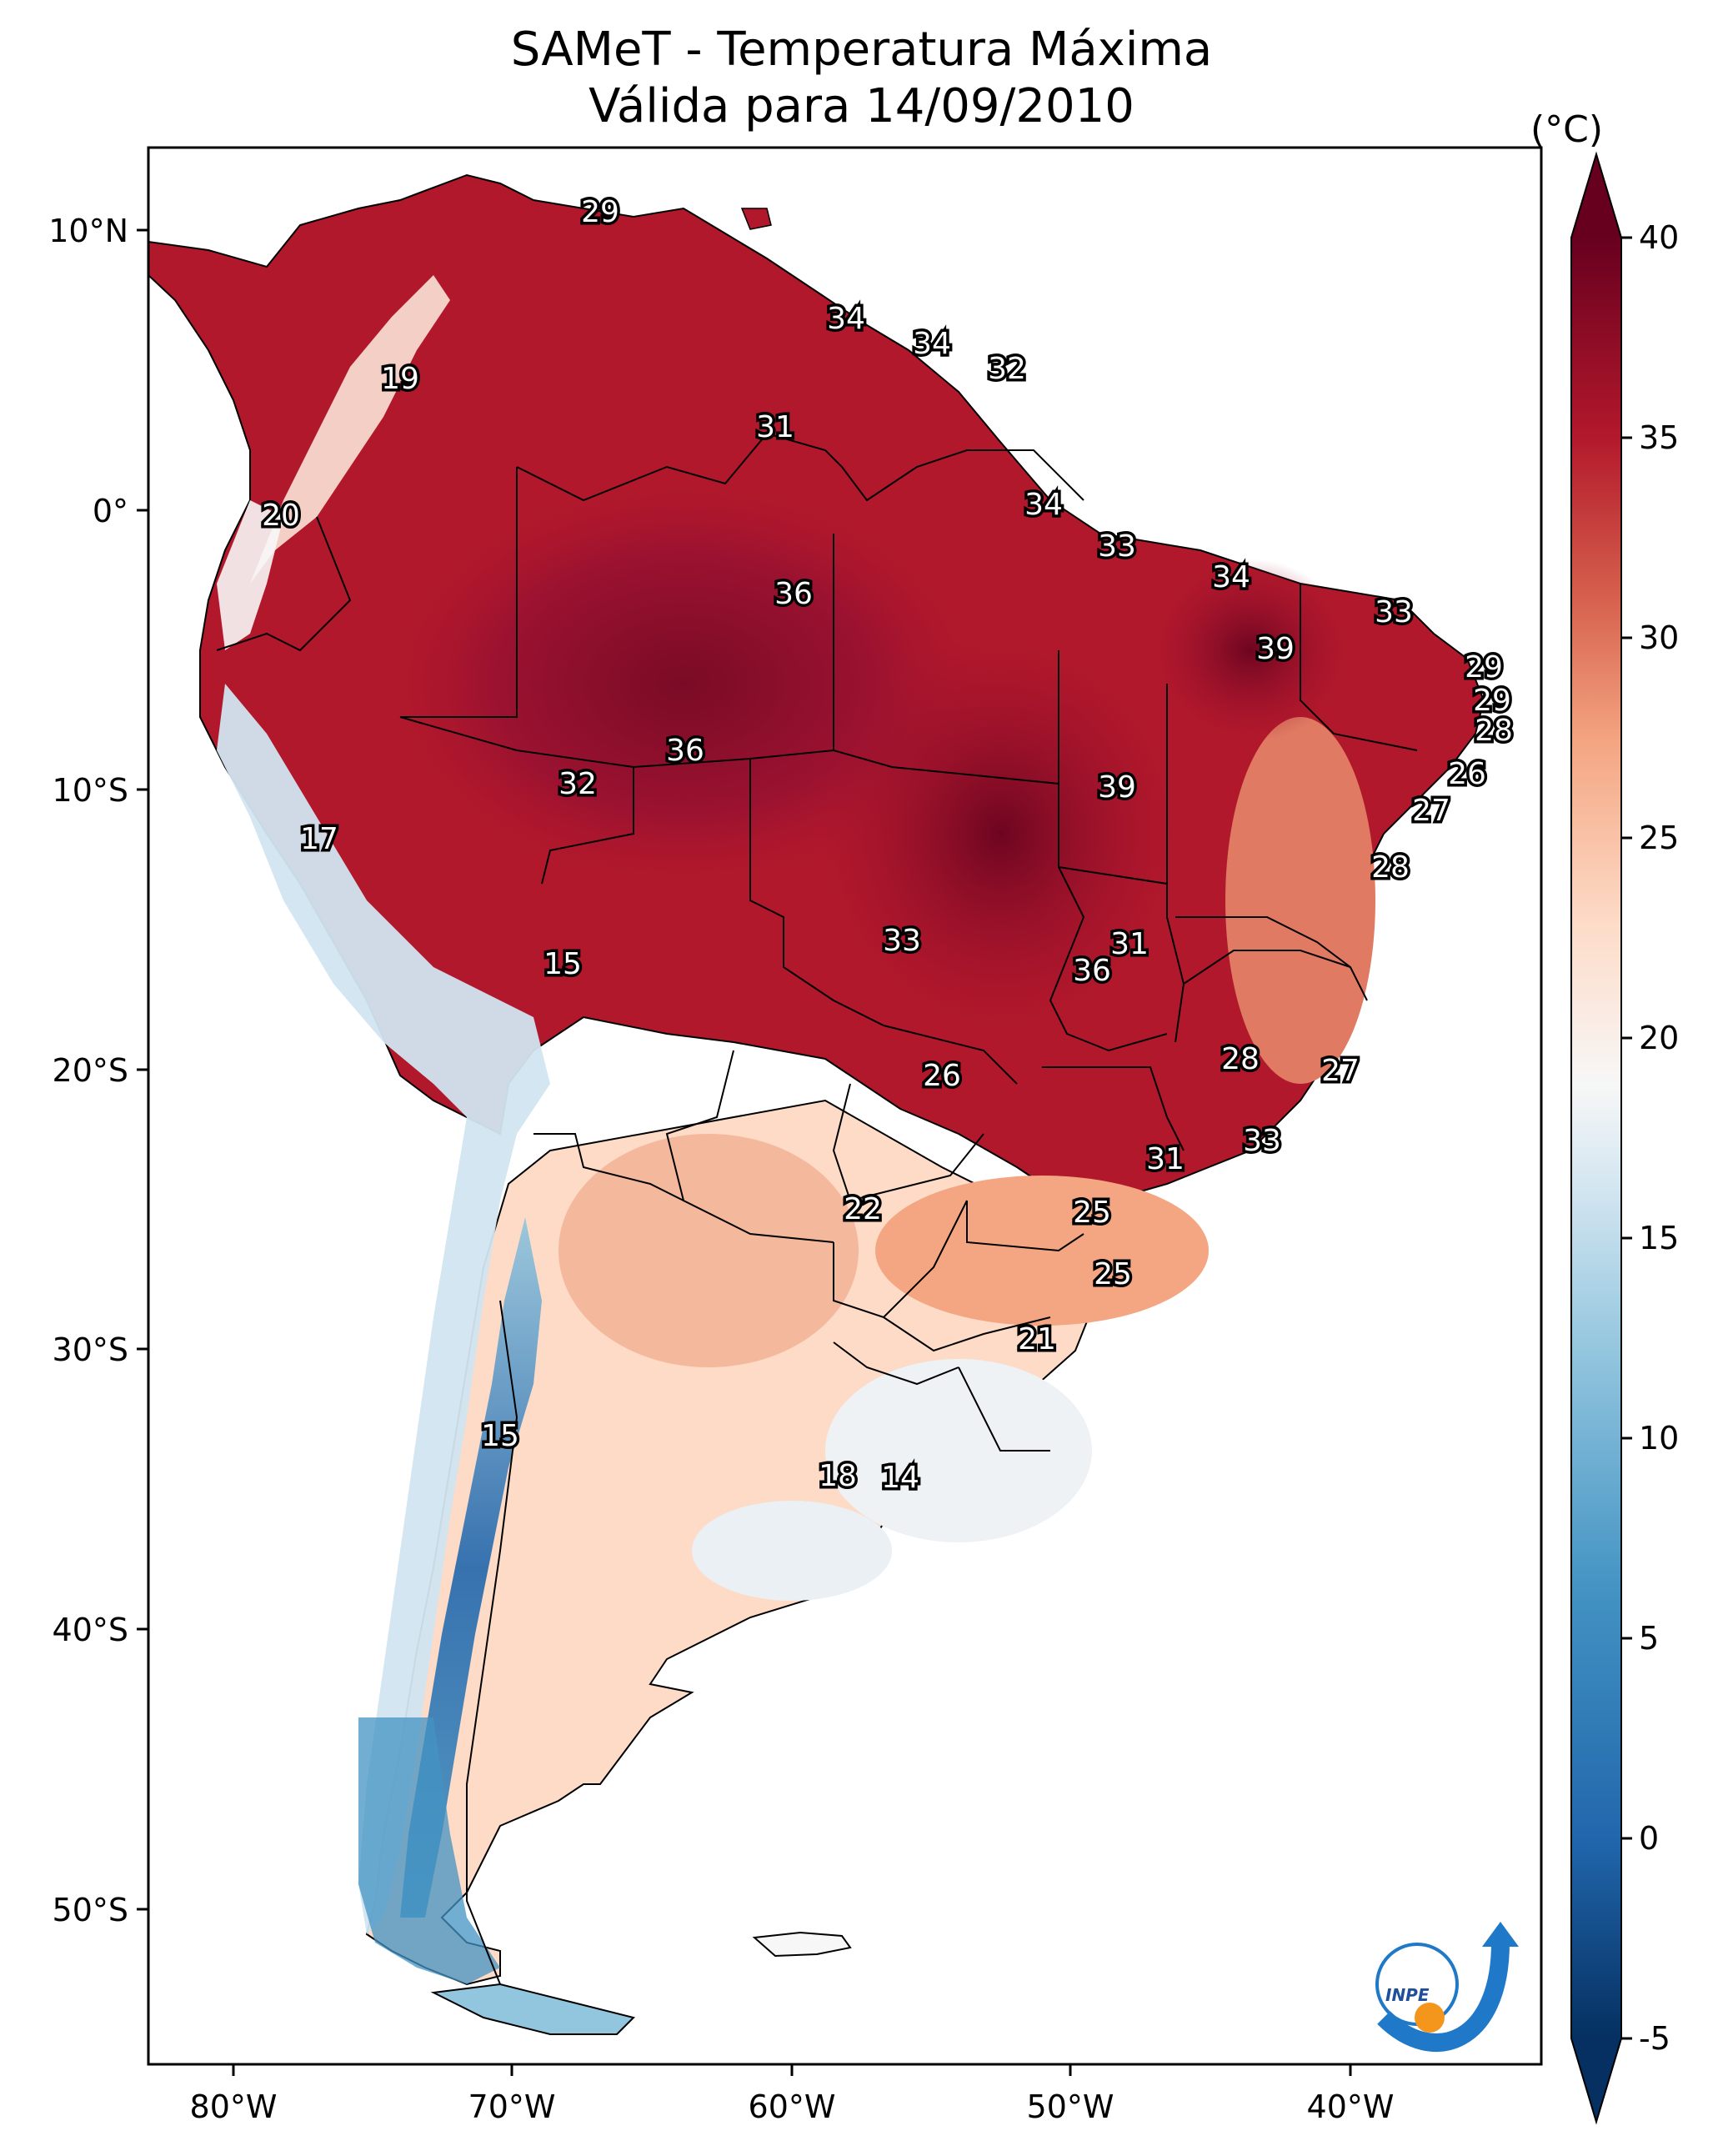  What do you see at coordinates (959, 1450) in the screenshot?
I see `uruguay-cool` at bounding box center [959, 1450].